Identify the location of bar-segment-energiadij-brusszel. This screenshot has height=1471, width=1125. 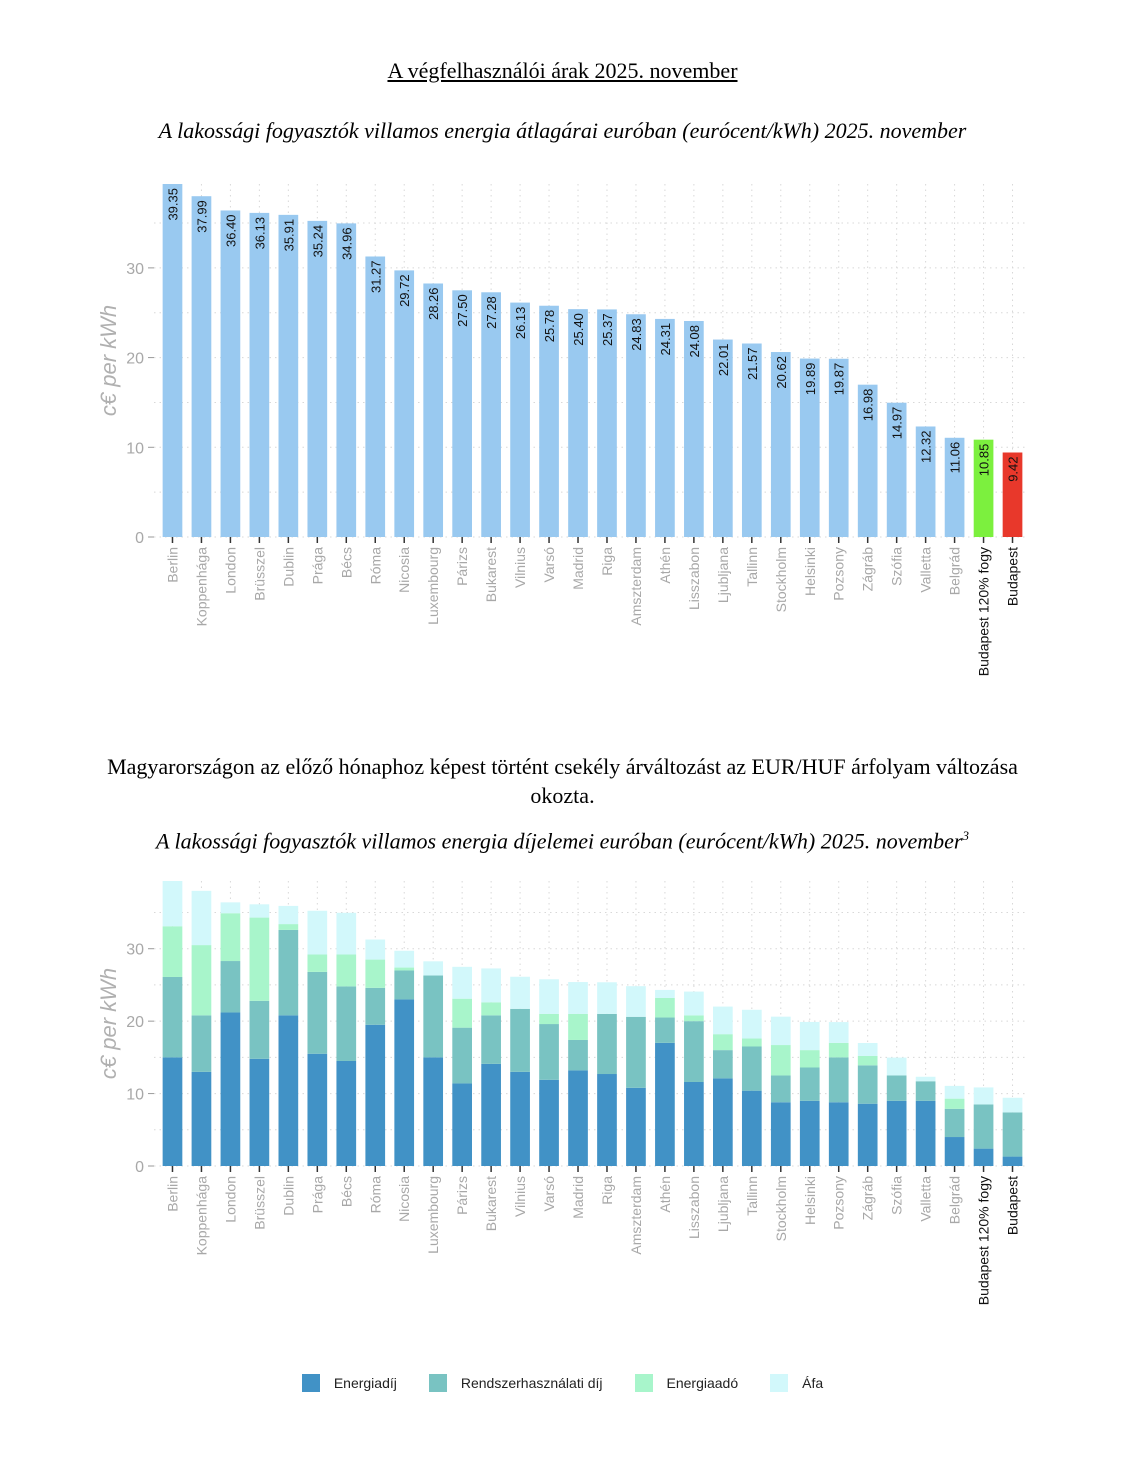
(259, 1112).